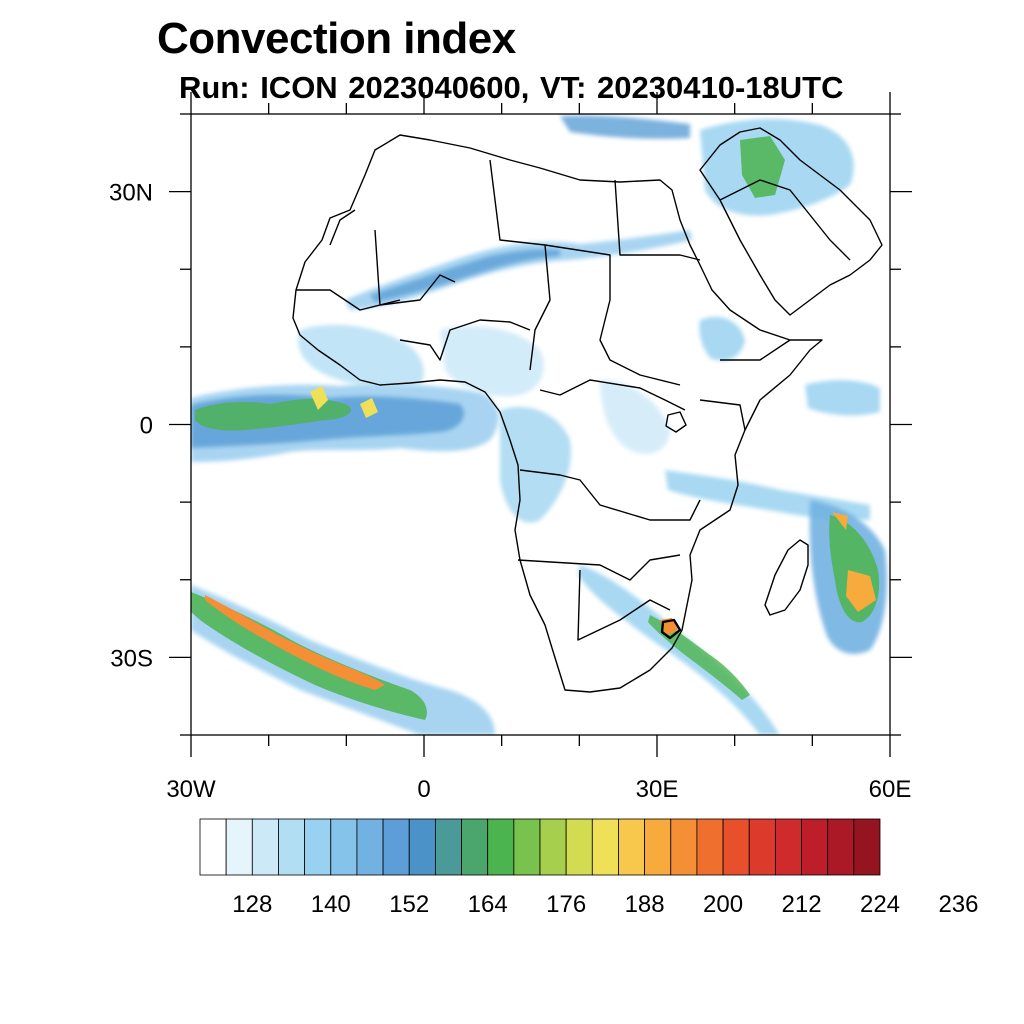 The height and width of the screenshot is (1024, 1024). I want to click on convection-patch-arabia-core, so click(762, 167).